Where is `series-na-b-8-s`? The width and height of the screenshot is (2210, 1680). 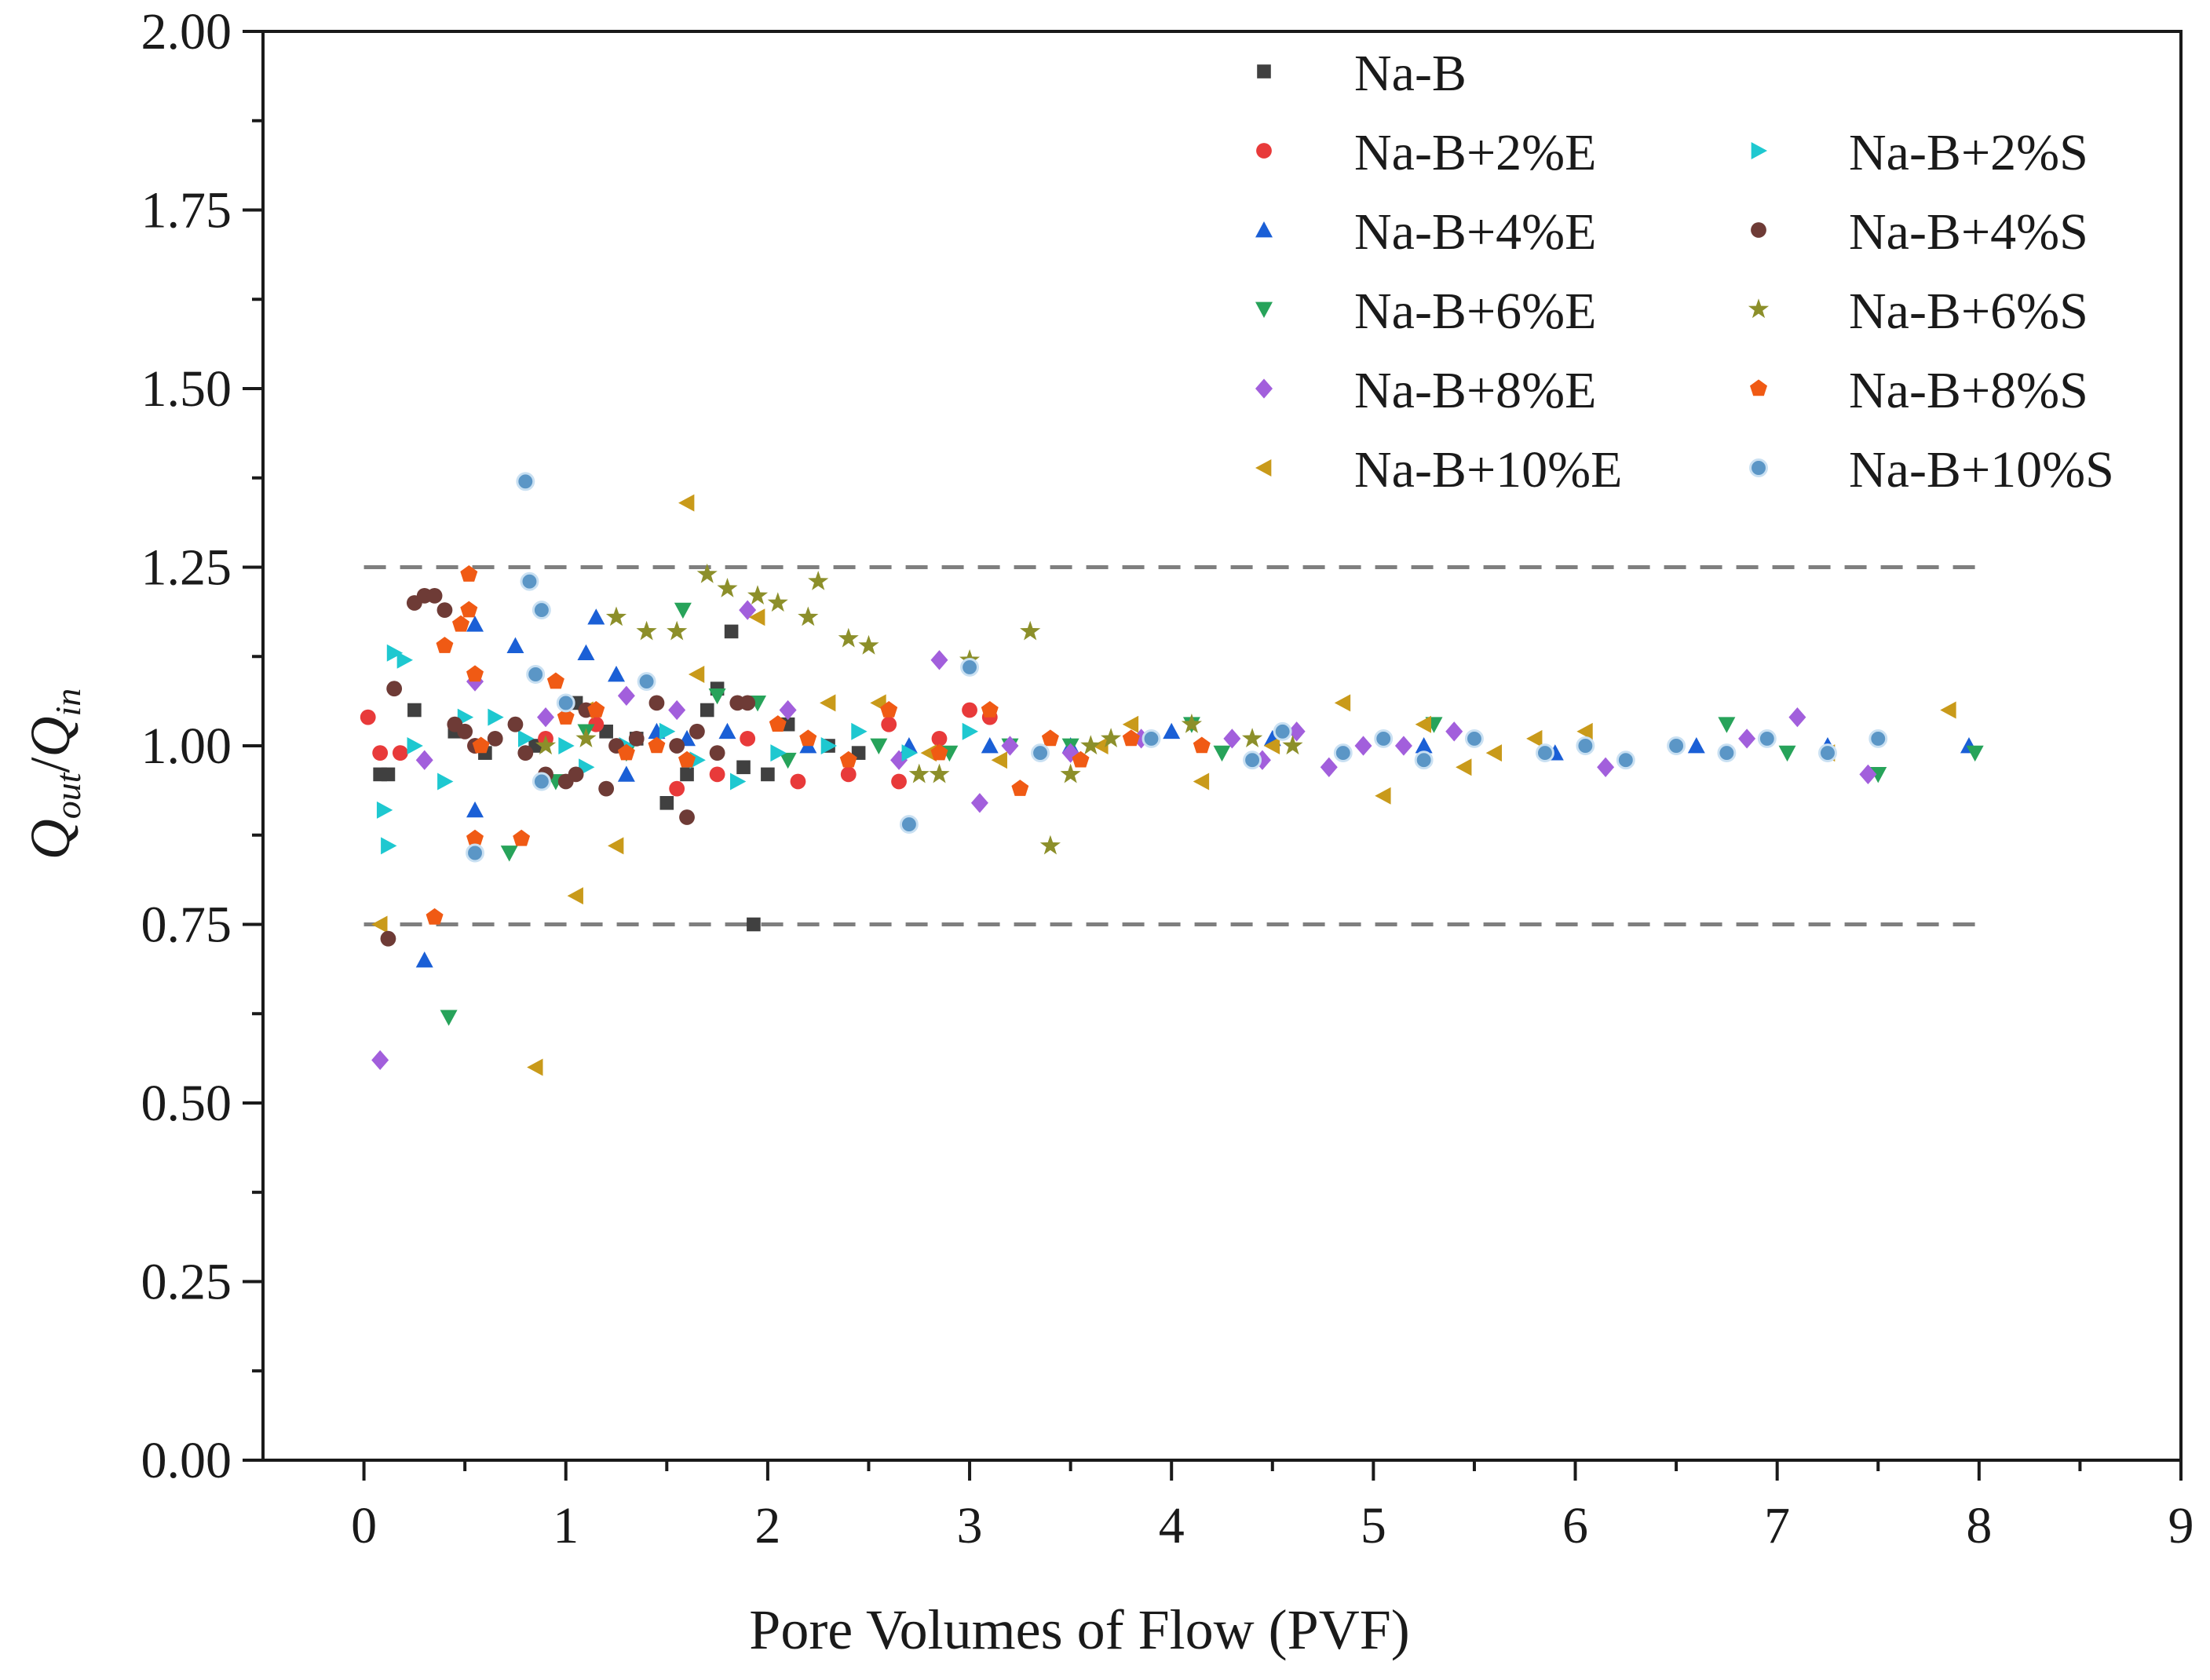
series-na-b-8-s is located at coordinates (818, 745).